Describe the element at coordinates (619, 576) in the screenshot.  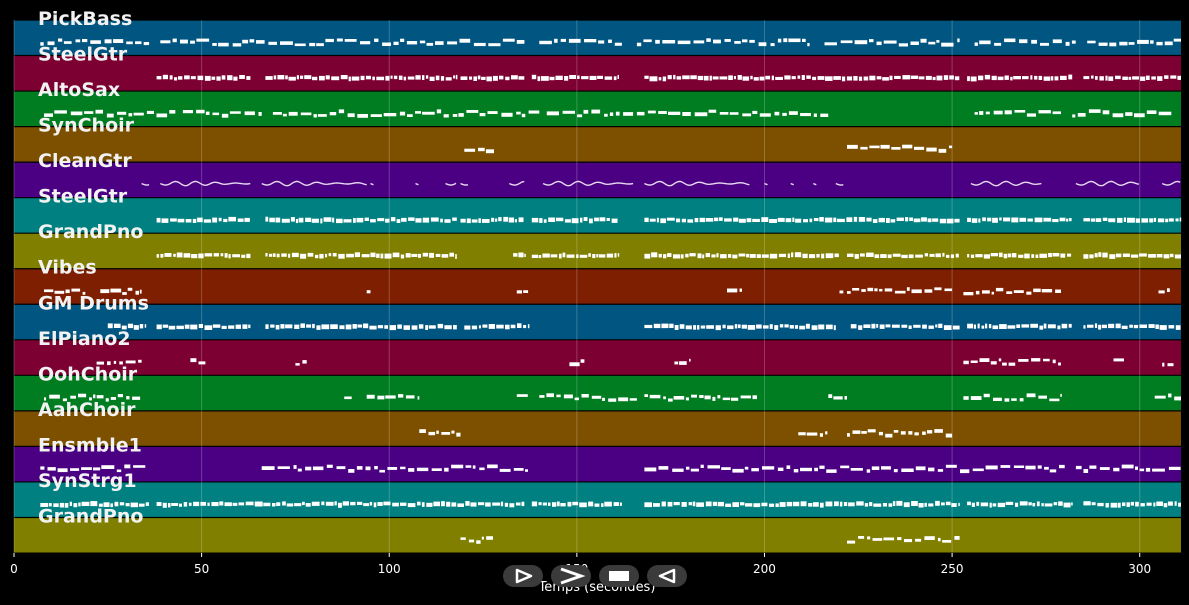
I see `stop-button` at that location.